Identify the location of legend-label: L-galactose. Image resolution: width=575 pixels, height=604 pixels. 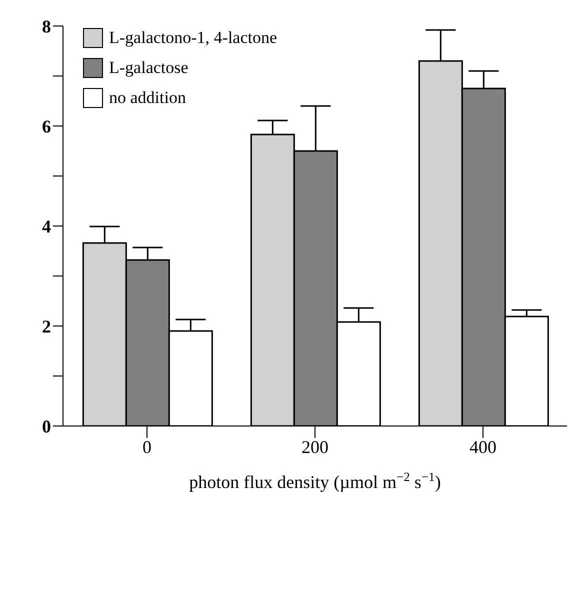
(148, 68).